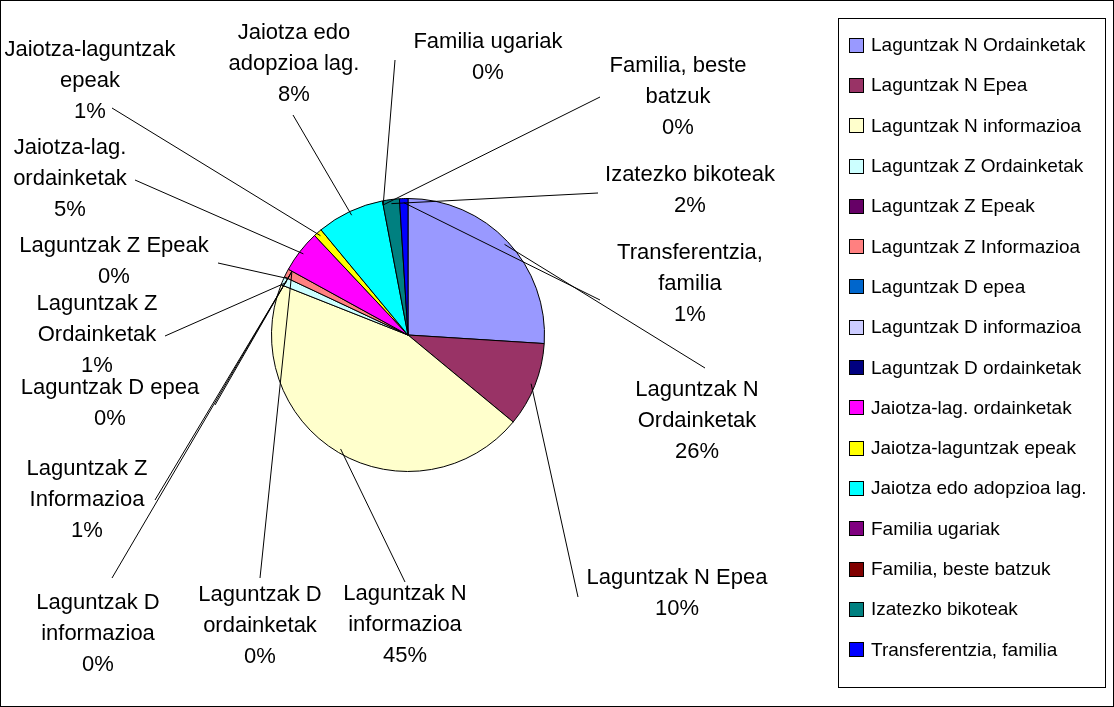  What do you see at coordinates (294, 47) in the screenshot?
I see `slice-label: Jaiotza edo adopzioa lag.` at bounding box center [294, 47].